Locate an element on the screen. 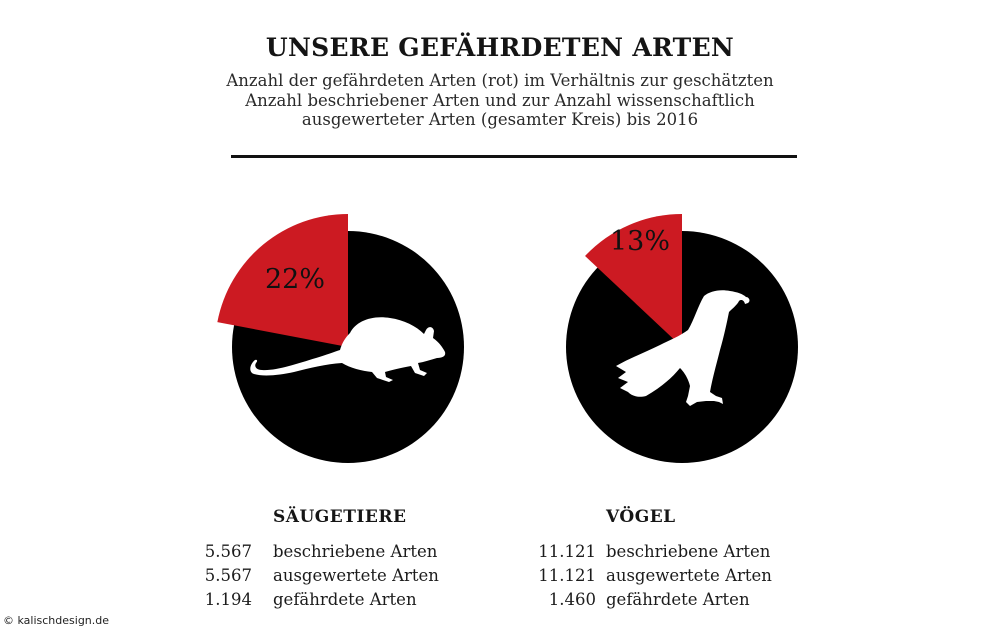  stat-row: 1.194 gefährdete Arten is located at coordinates (340, 600).